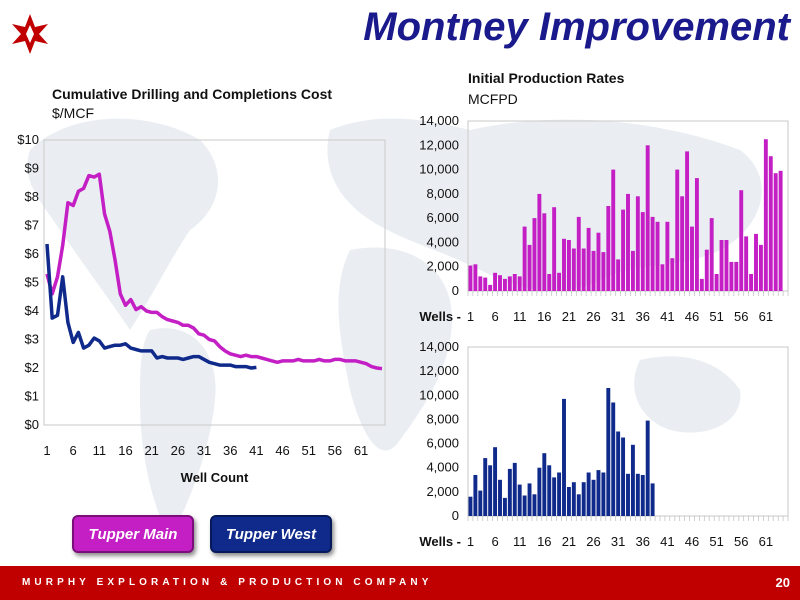 Image resolution: width=800 pixels, height=600 pixels. Describe the element at coordinates (455, 515) in the screenshot. I see `y-tick-label: 0` at that location.